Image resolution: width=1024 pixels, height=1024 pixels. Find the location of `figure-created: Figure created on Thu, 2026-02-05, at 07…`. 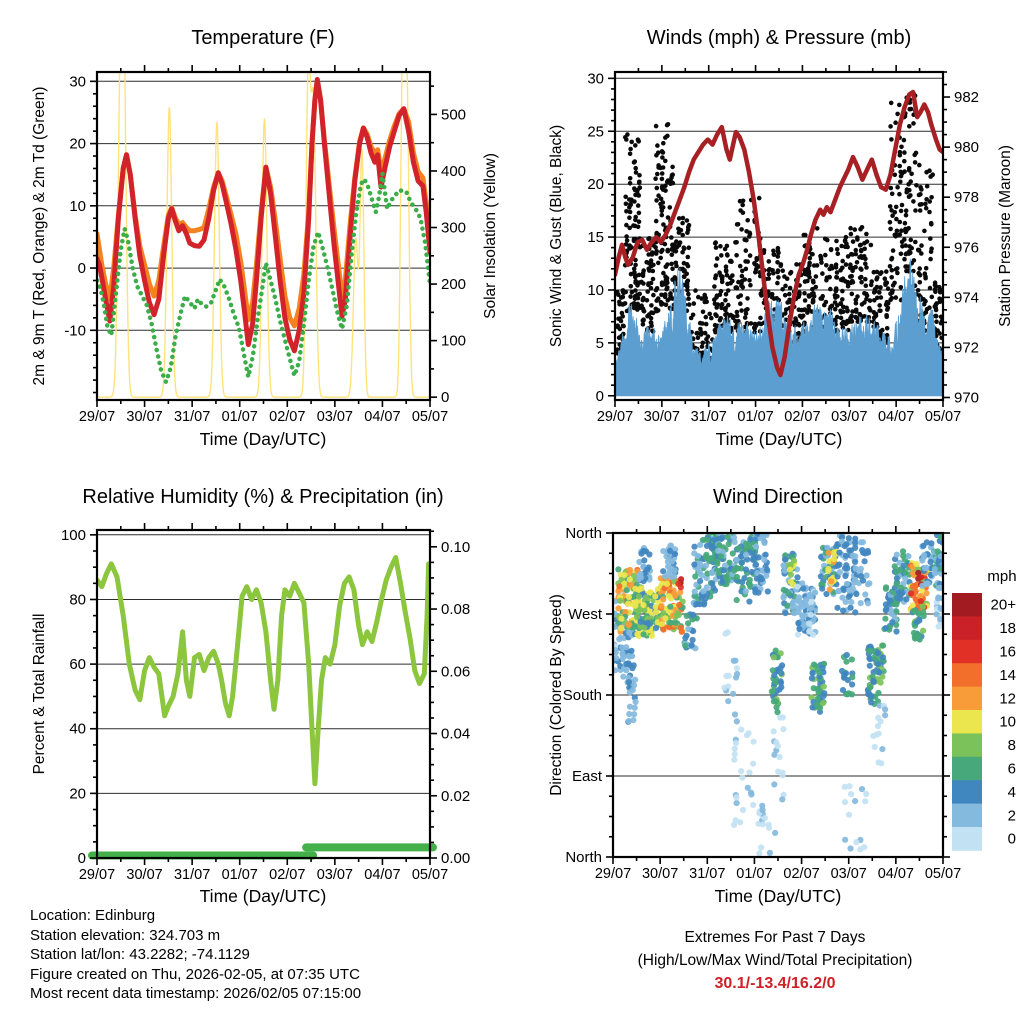

figure-created: Figure created on Thu, 2026-02-05, at 07… is located at coordinates (195, 974).